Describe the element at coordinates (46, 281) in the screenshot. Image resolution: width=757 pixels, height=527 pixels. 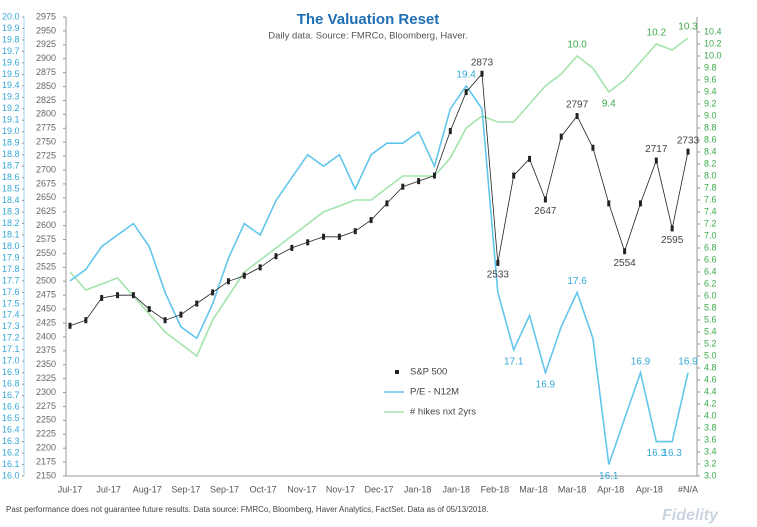
I see `tick-label: 2500` at that location.